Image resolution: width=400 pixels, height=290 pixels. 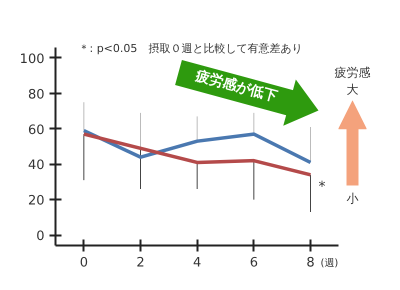 I want to click on annotation: 疲労感, so click(x=352, y=73).